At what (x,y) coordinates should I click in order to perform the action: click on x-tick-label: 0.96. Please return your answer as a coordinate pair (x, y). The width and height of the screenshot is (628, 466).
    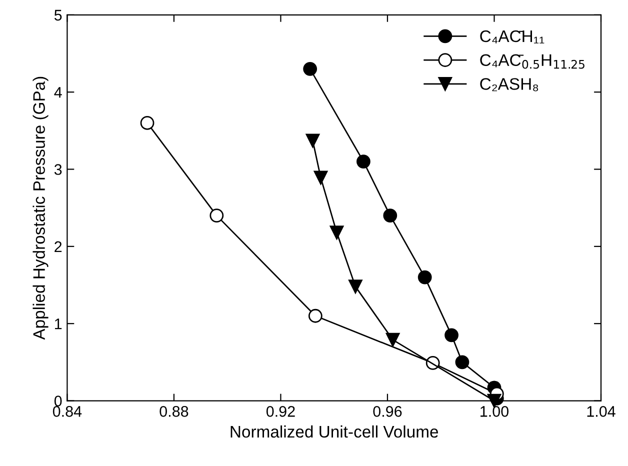
    Looking at the image, I should click on (387, 411).